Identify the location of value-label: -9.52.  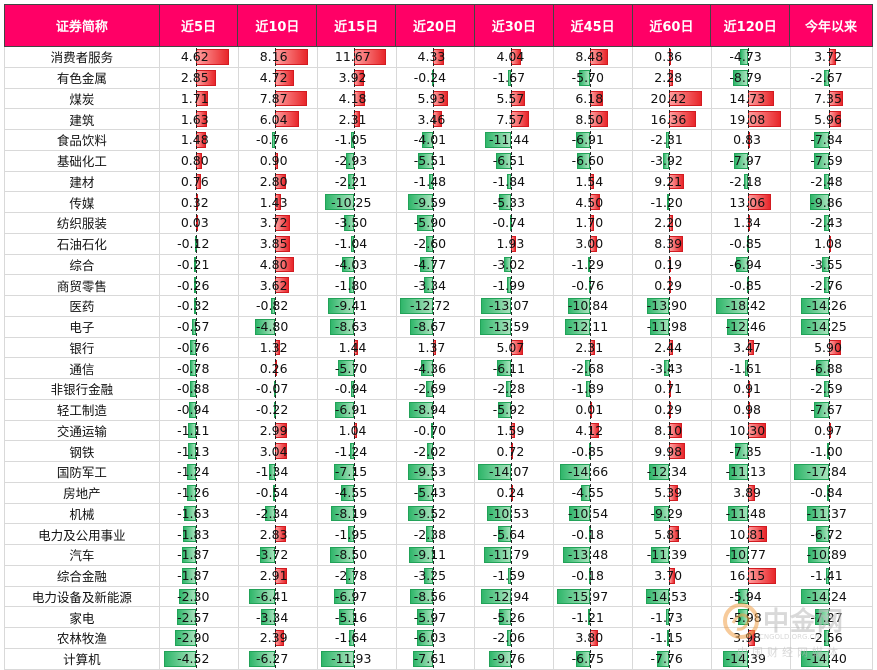
(430, 513).